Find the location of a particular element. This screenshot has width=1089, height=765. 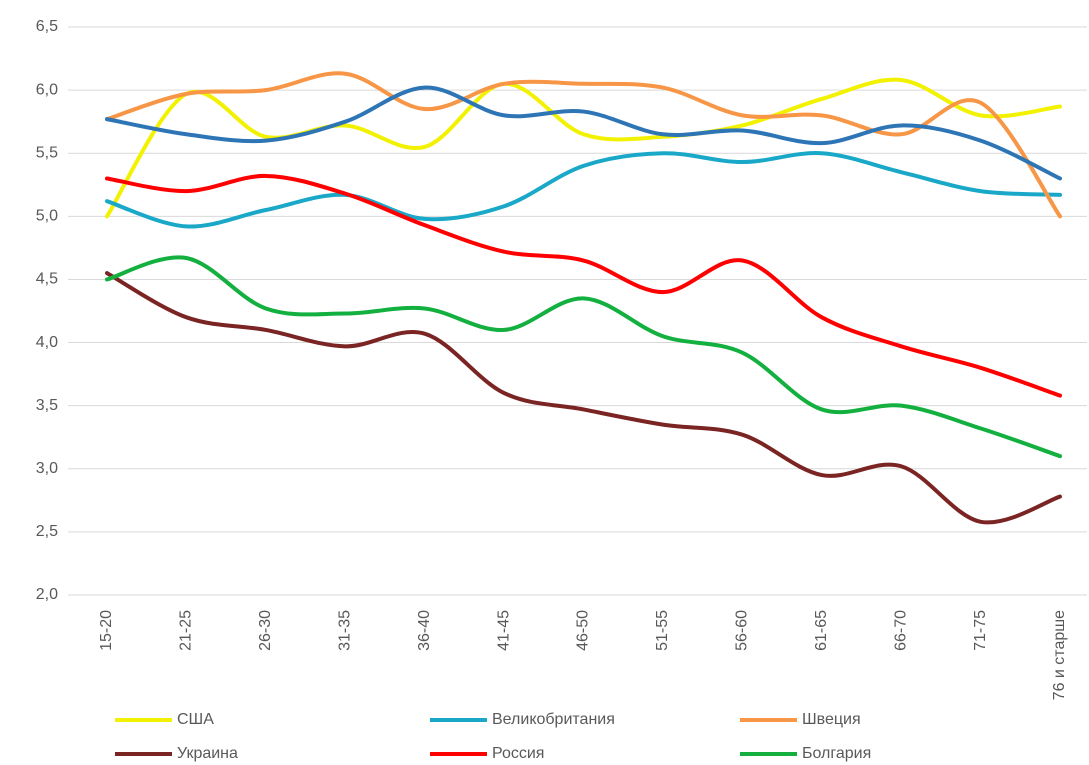

y-tick-label: 5,0 is located at coordinates (47, 216).